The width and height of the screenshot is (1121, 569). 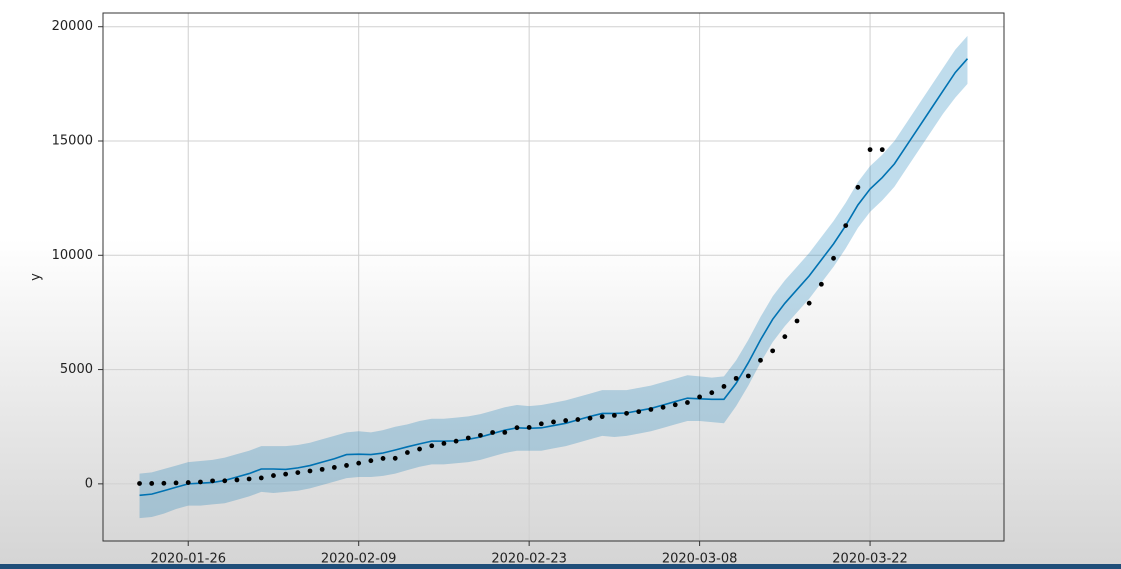 What do you see at coordinates (529, 559) in the screenshot?
I see `x-tick-label: 2020-02-23` at bounding box center [529, 559].